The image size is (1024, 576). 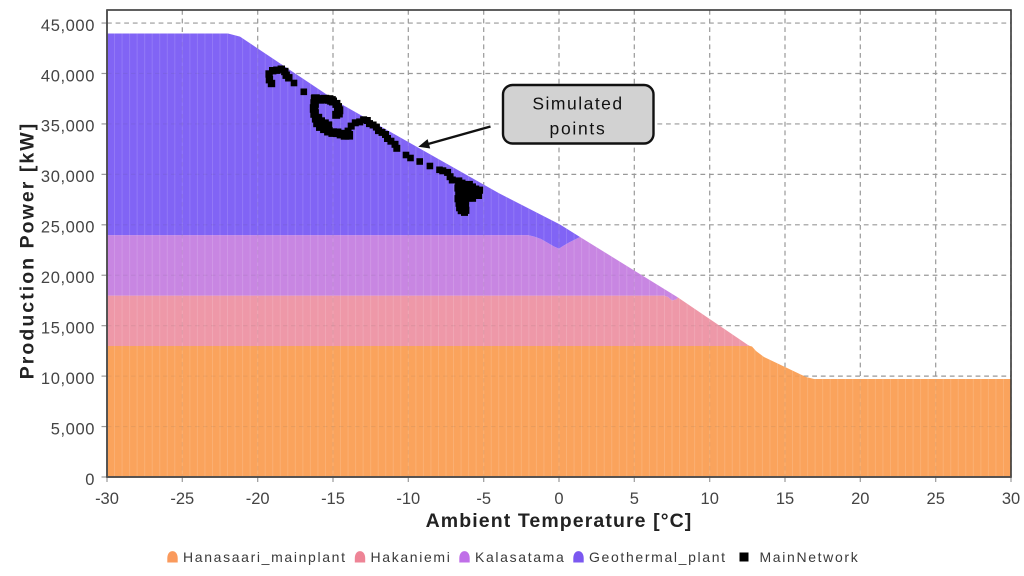 I want to click on svg-text: -10, so click(x=408, y=499).